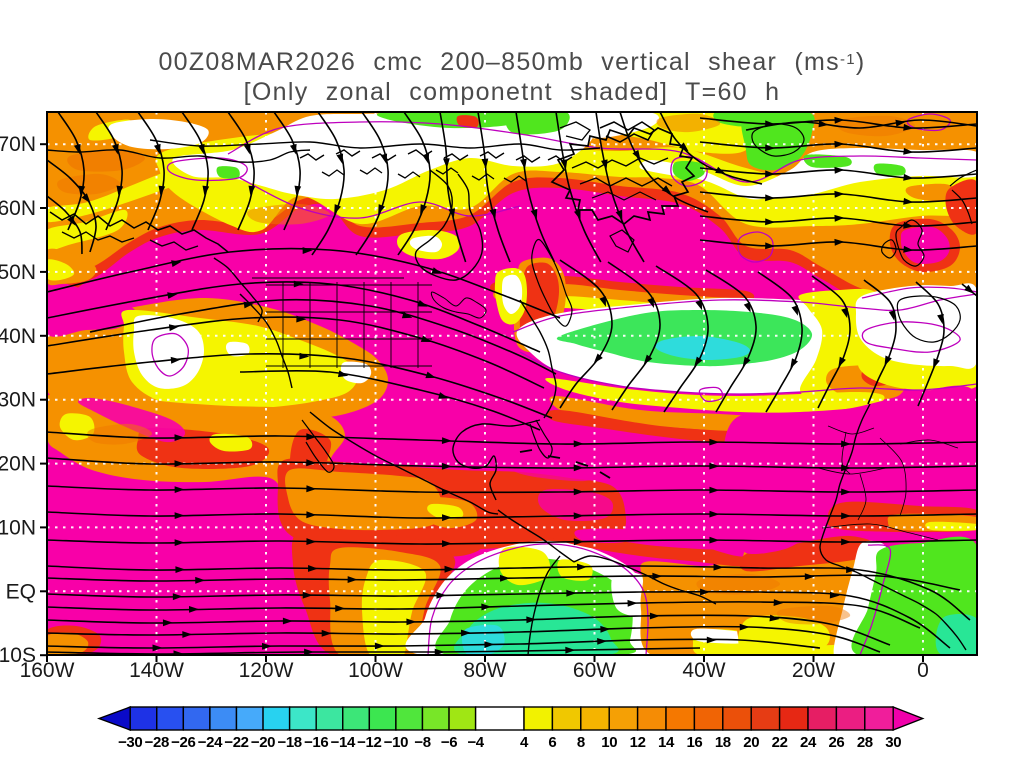 The image size is (1024, 768). What do you see at coordinates (18, 336) in the screenshot?
I see `svg-text: 40N` at bounding box center [18, 336].